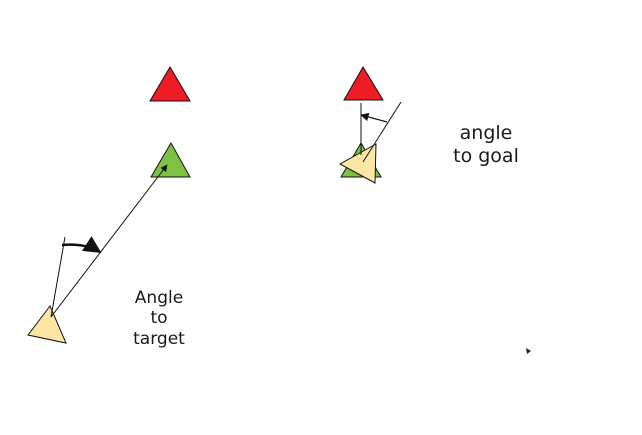  What do you see at coordinates (363, 83) in the screenshot?
I see `goal-triangle-right` at bounding box center [363, 83].